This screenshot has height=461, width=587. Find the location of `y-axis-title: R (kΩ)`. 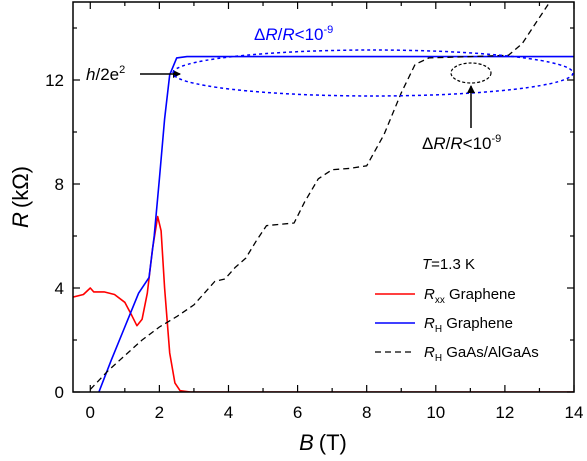

y-axis-title: R (kΩ) is located at coordinates (20, 197).